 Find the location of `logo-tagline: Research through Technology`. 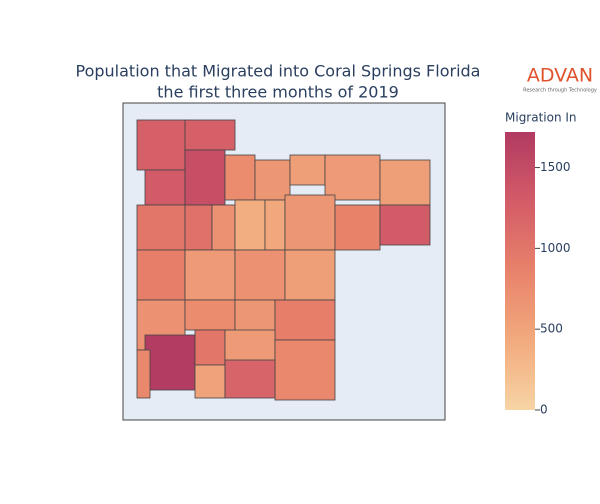

logo-tagline: Research through Technology is located at coordinates (560, 91).